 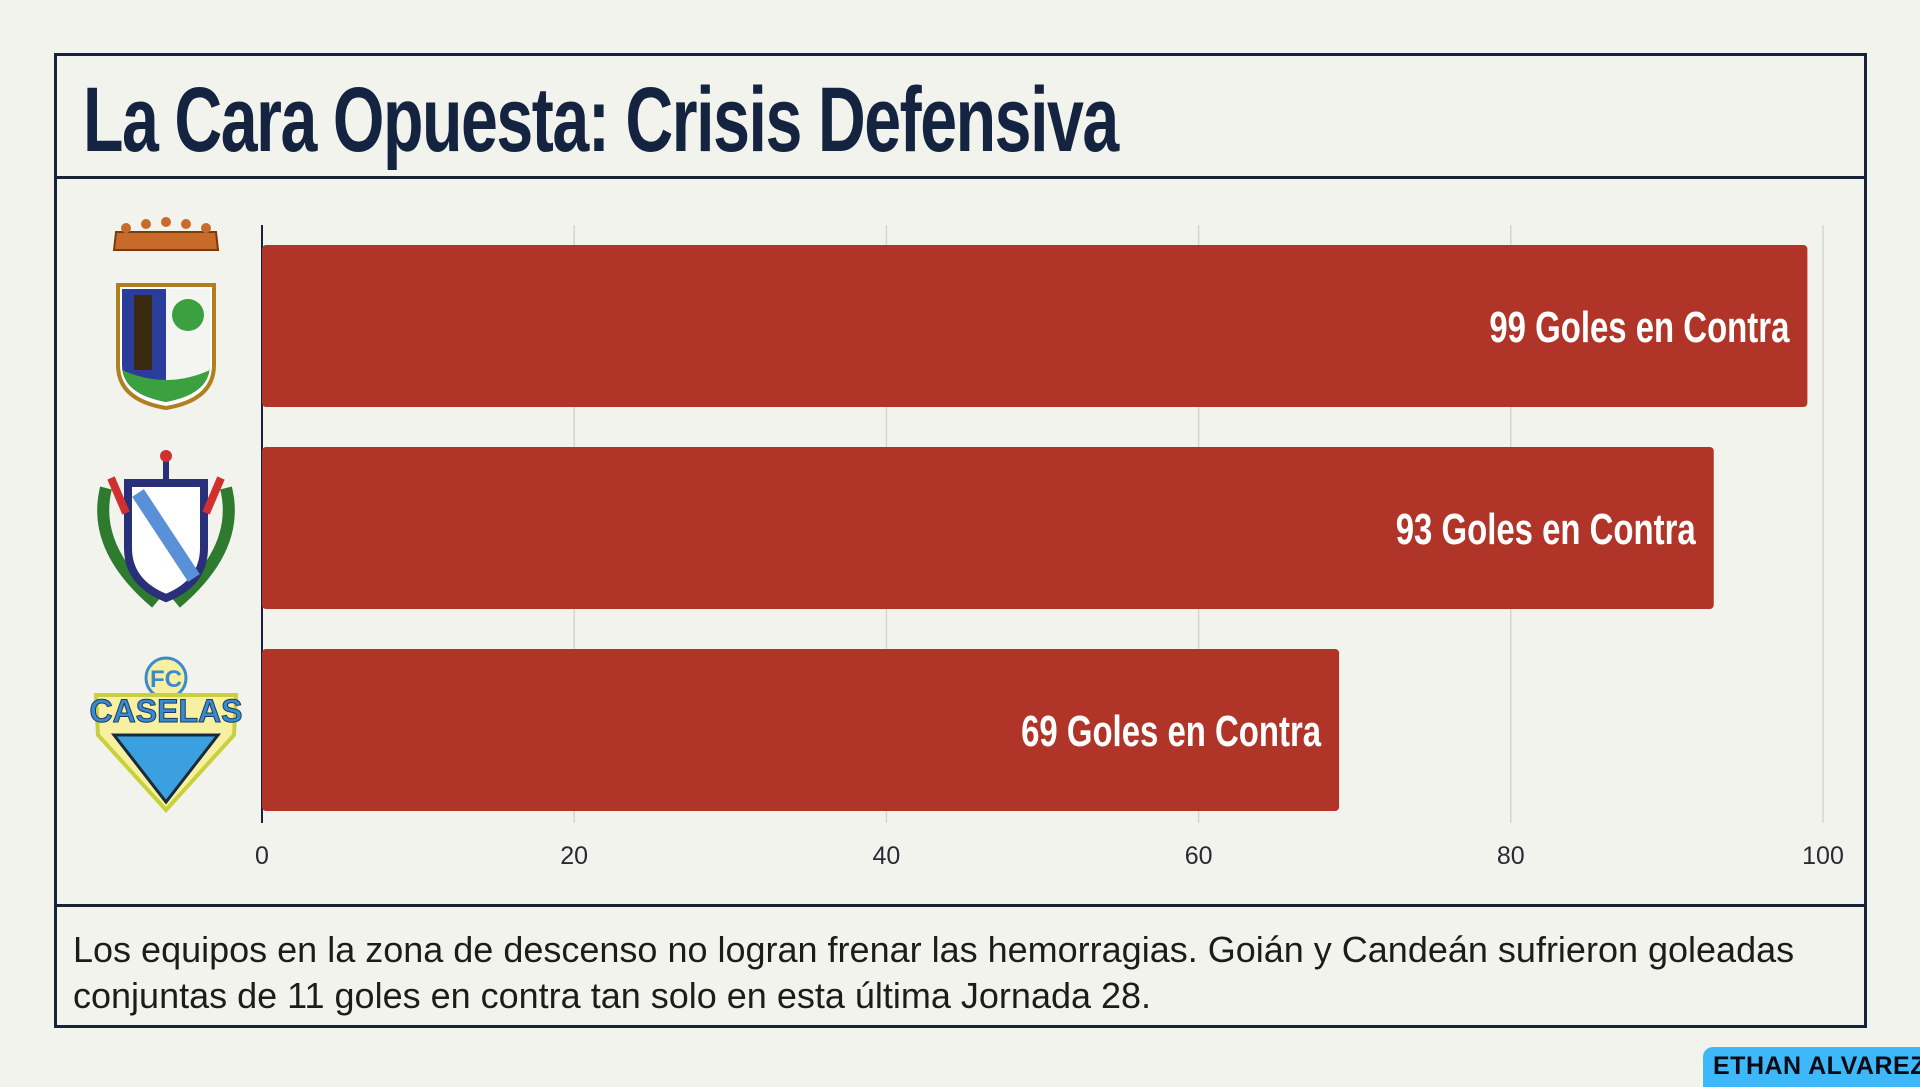 I want to click on svg-text: FC, so click(x=166, y=679).